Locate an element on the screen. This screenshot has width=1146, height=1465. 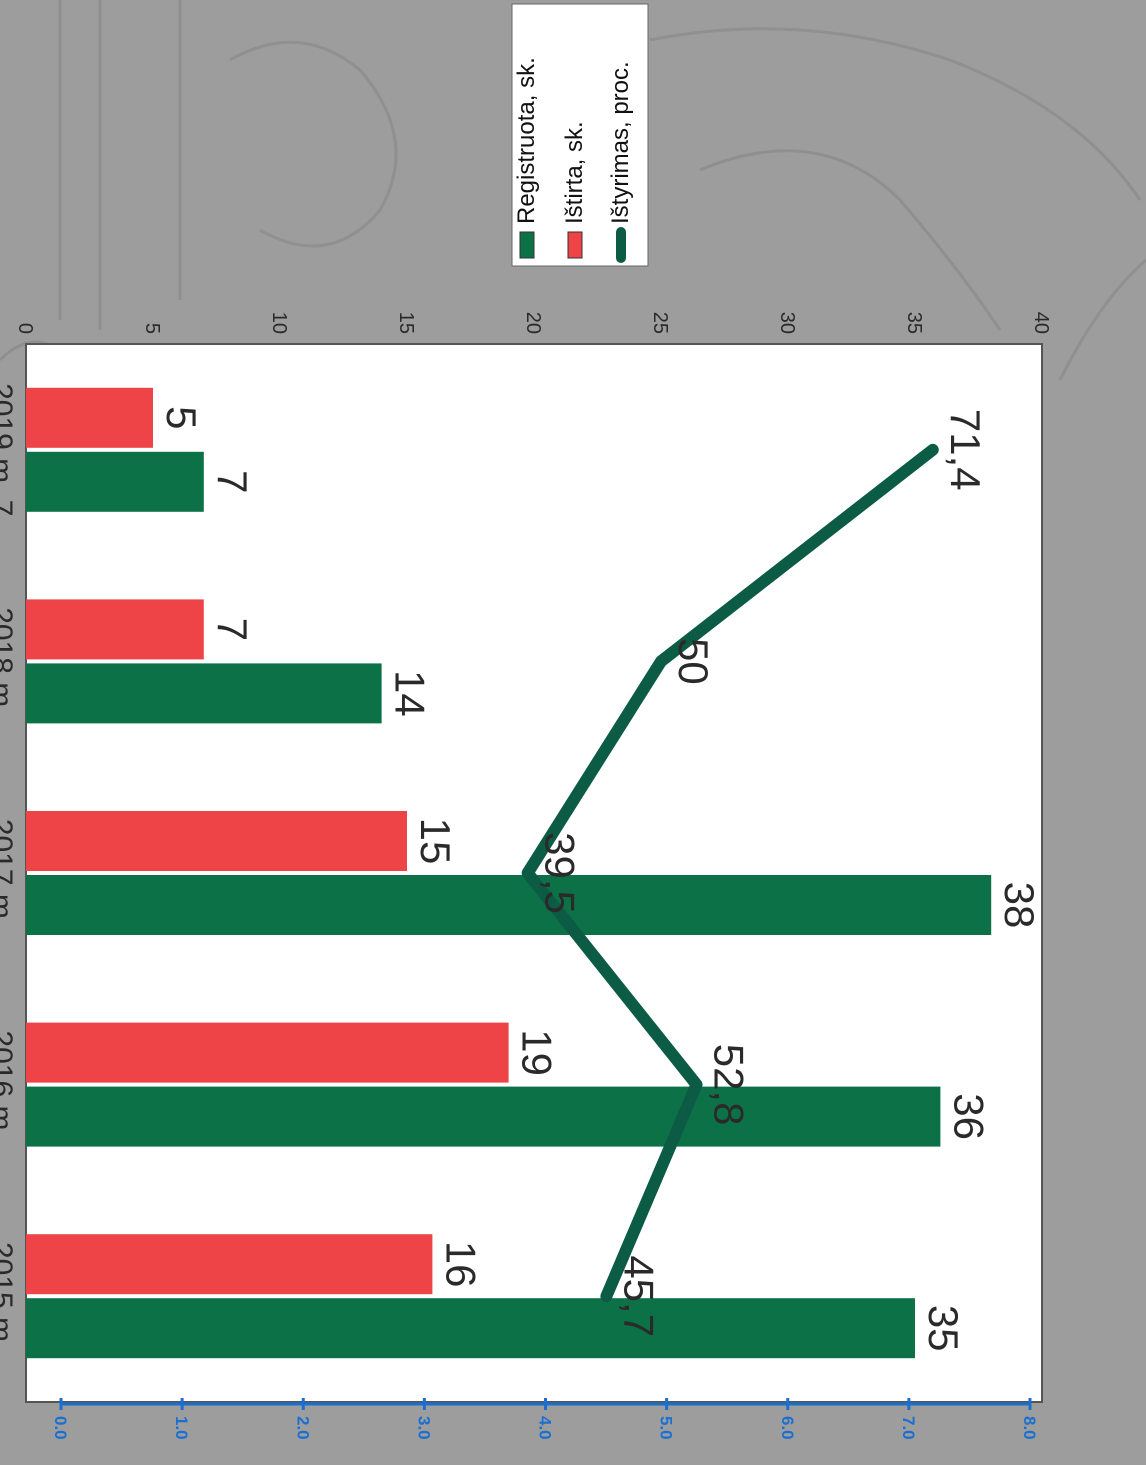
data-label-investigated-3: 7 is located at coordinates (232, 629).